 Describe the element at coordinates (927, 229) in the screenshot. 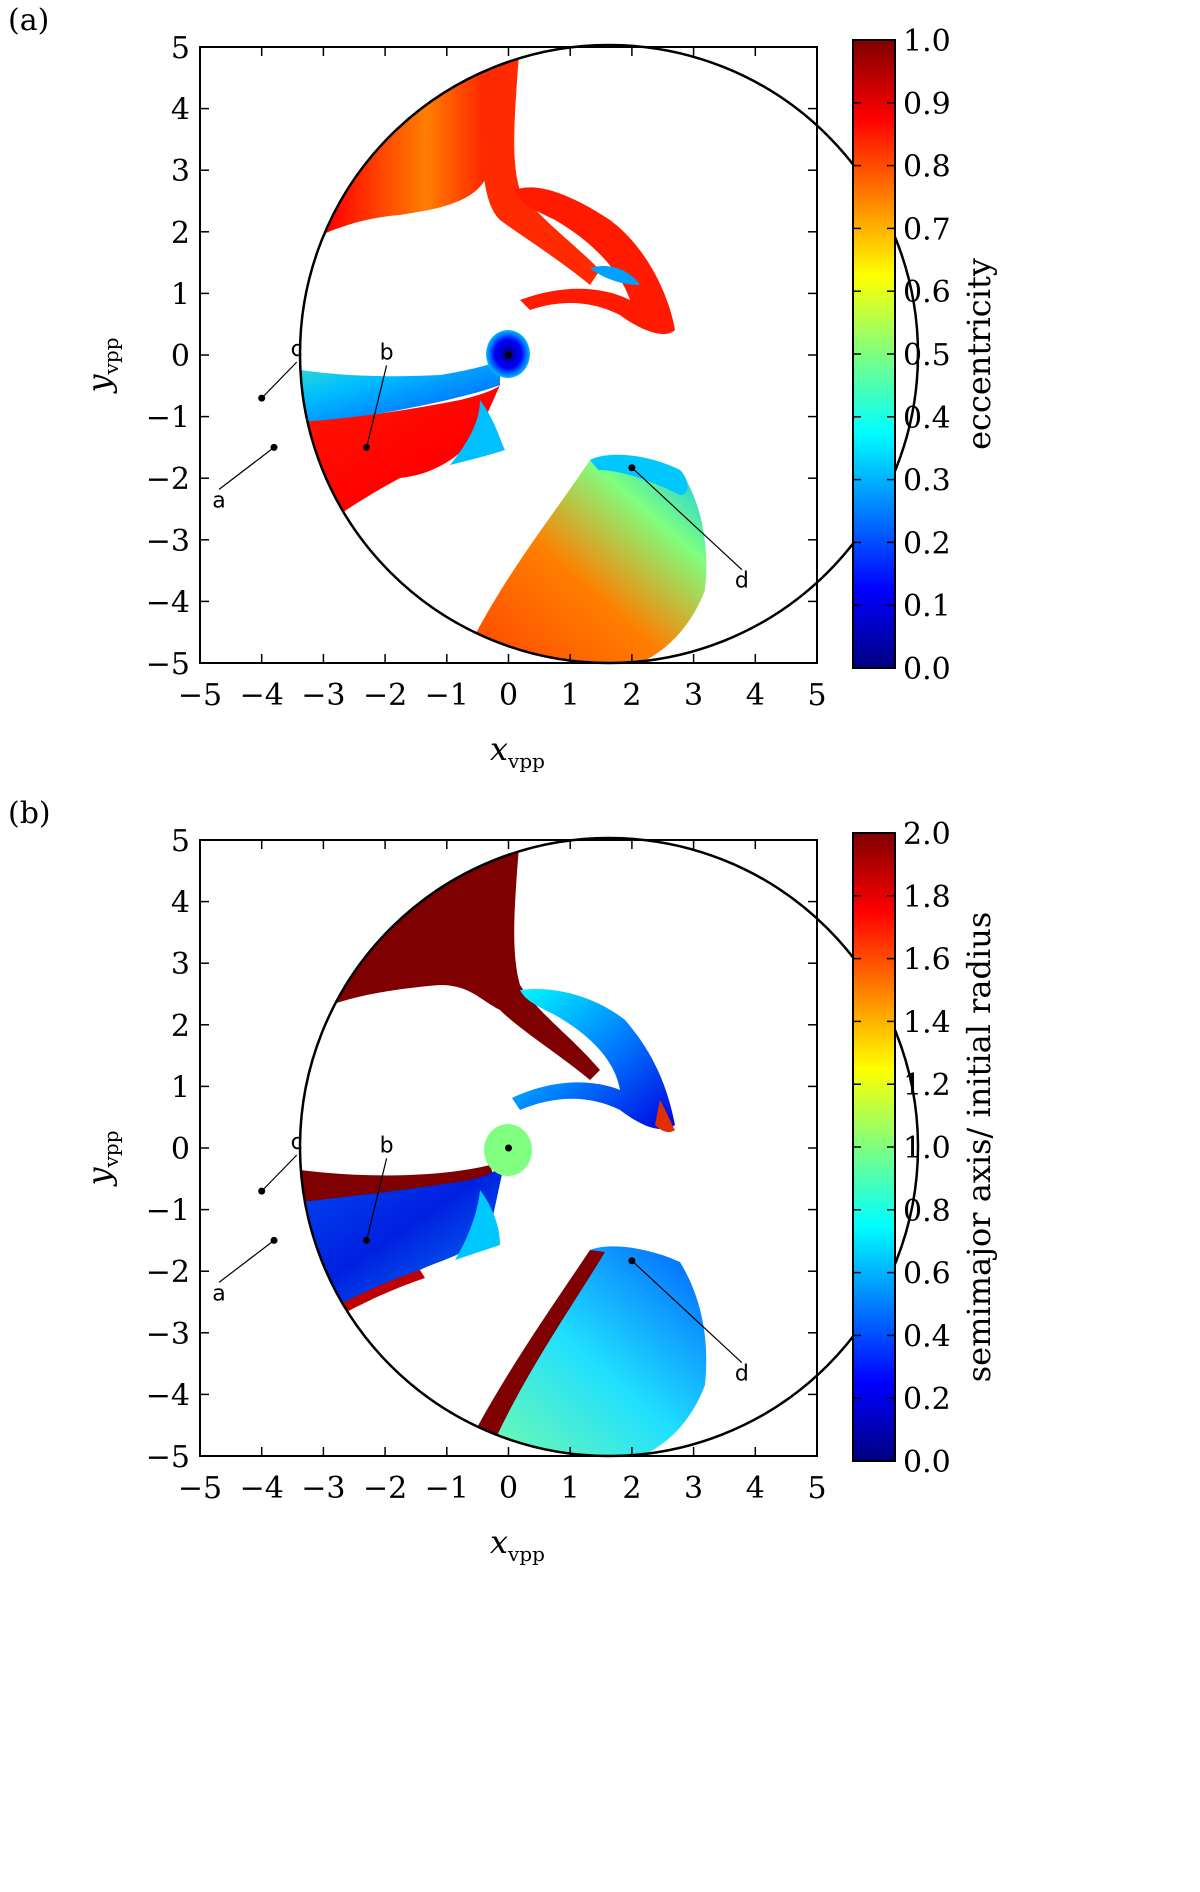

I see `colorbar-tick-label: 0.7` at that location.